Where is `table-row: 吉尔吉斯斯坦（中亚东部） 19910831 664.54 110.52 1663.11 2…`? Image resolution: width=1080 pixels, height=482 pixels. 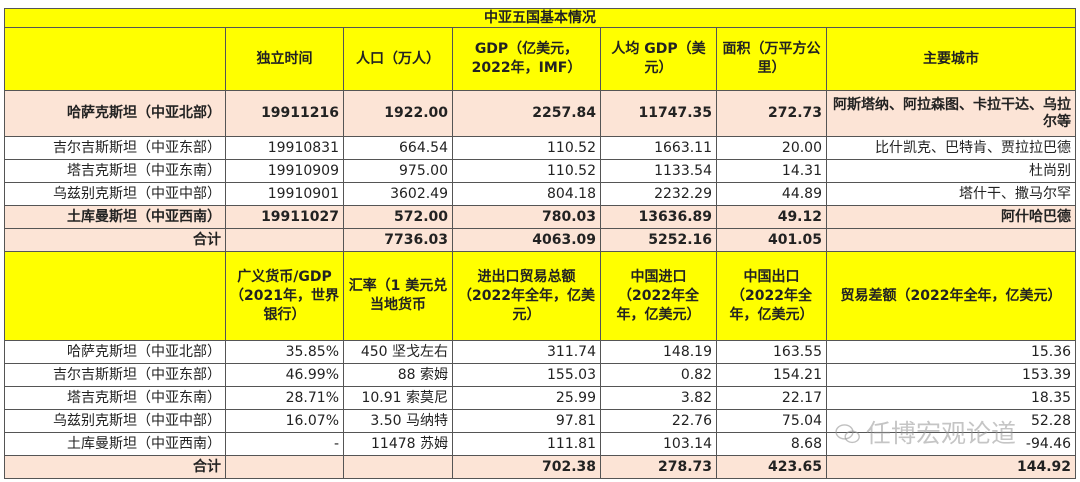
table-row: 吉尔吉斯斯坦（中亚东部） 19910831 664.54 110.52 1663.11 2… is located at coordinates (540, 148).